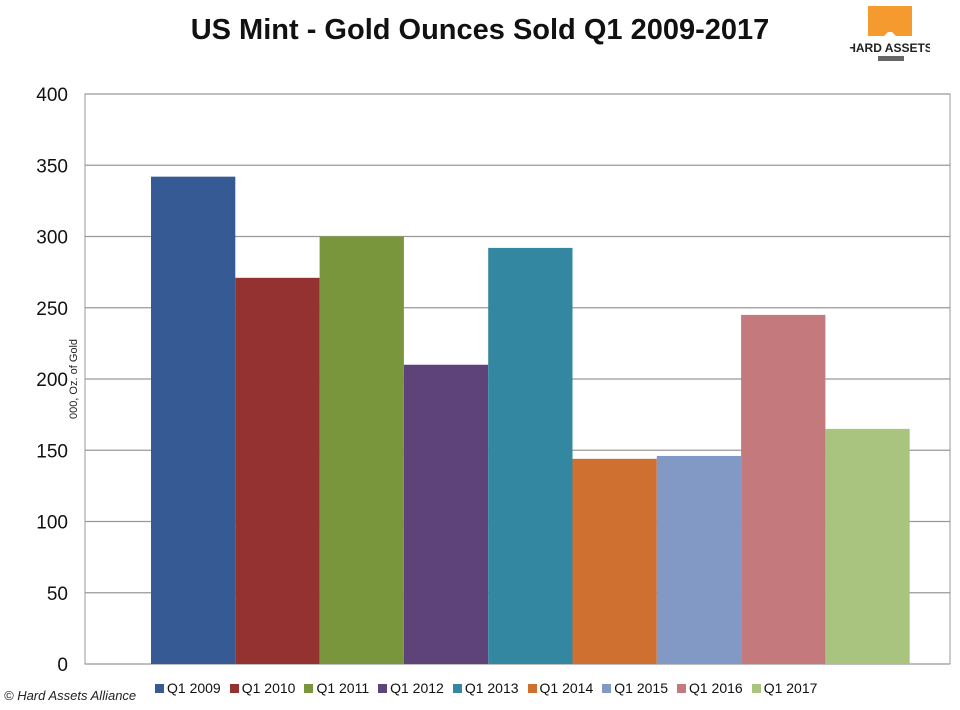 This screenshot has width=960, height=710. Describe the element at coordinates (699, 559) in the screenshot. I see `bar-q1-2015` at that location.